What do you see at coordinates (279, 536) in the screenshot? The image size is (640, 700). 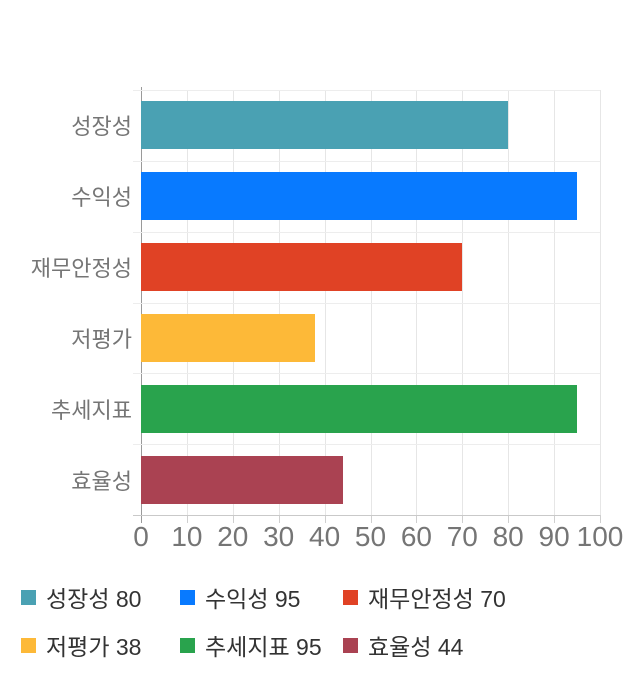 I see `x-tick-label: 30` at bounding box center [279, 536].